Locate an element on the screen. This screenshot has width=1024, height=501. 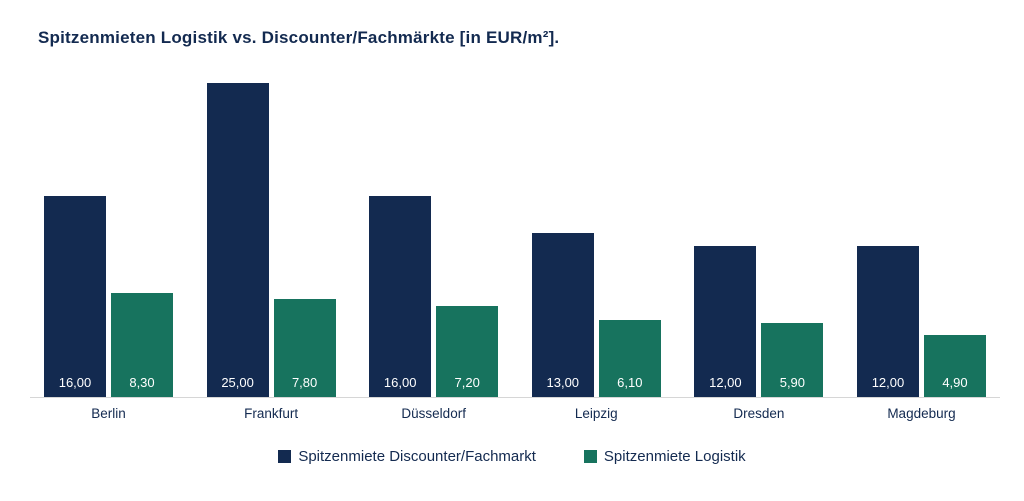
bar-group: 12,00 4,90 is located at coordinates (921, 321).